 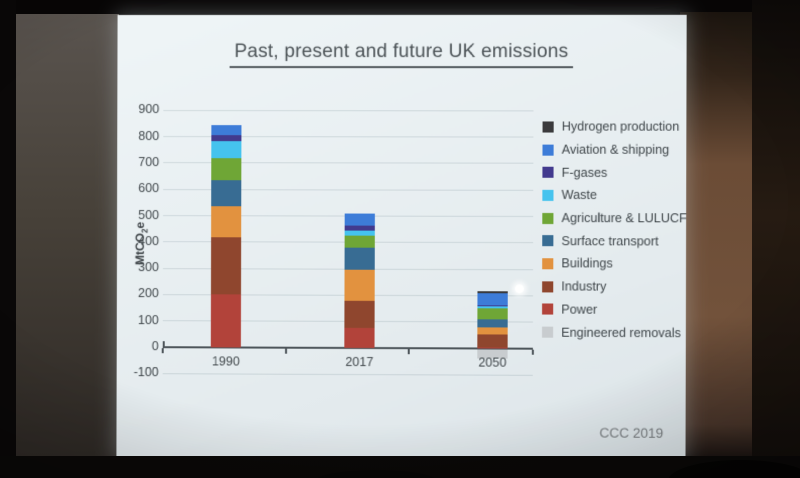 I want to click on bar-segment-2050-surface-transport, so click(x=492, y=323).